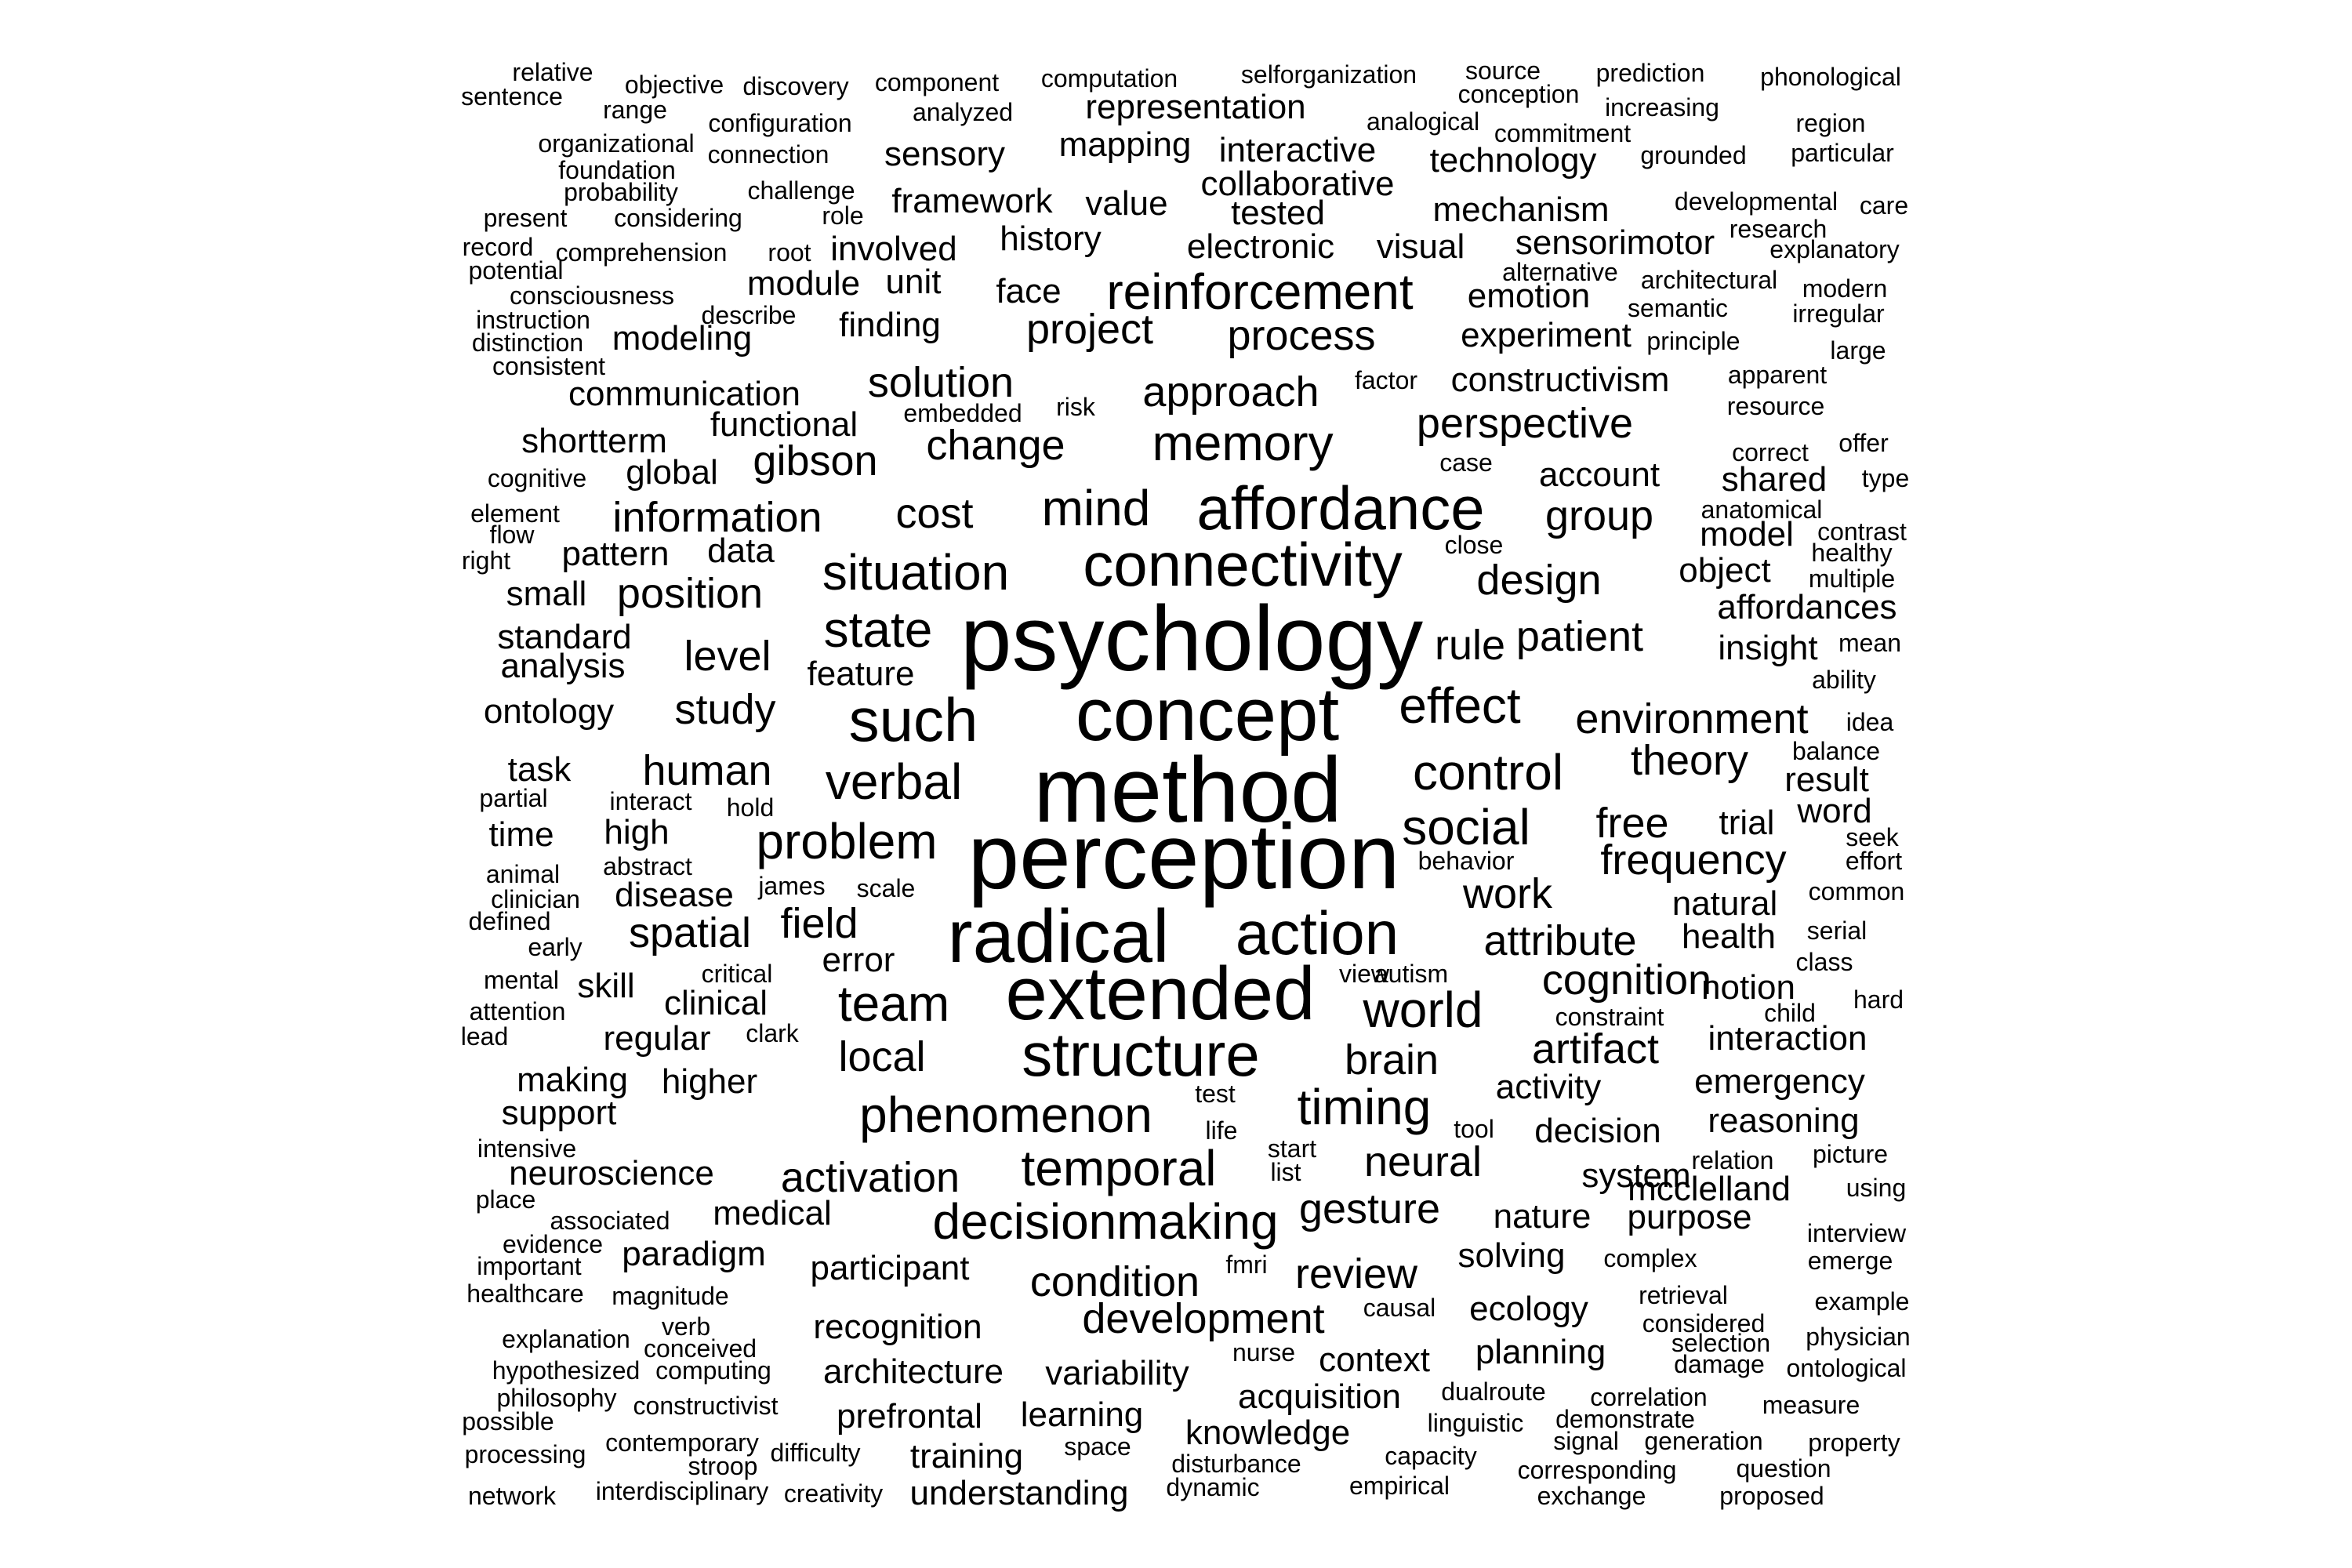  Describe the element at coordinates (1160, 994) in the screenshot. I see `cloud-word-extended: extended` at that location.